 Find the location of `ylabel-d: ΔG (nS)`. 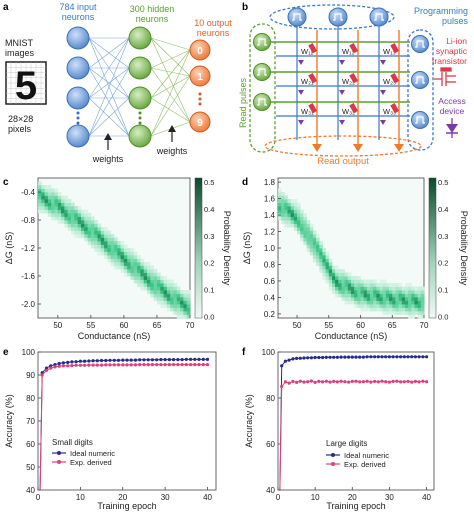

ylabel-d: ΔG (nS) is located at coordinates (247, 248).